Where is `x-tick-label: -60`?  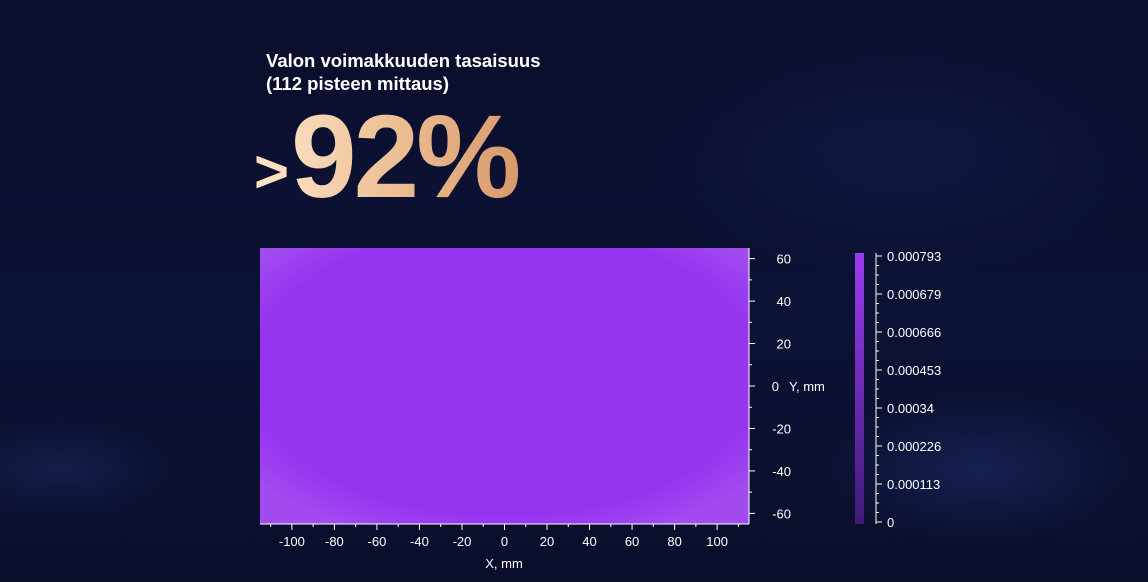
x-tick-label: -60 is located at coordinates (377, 541).